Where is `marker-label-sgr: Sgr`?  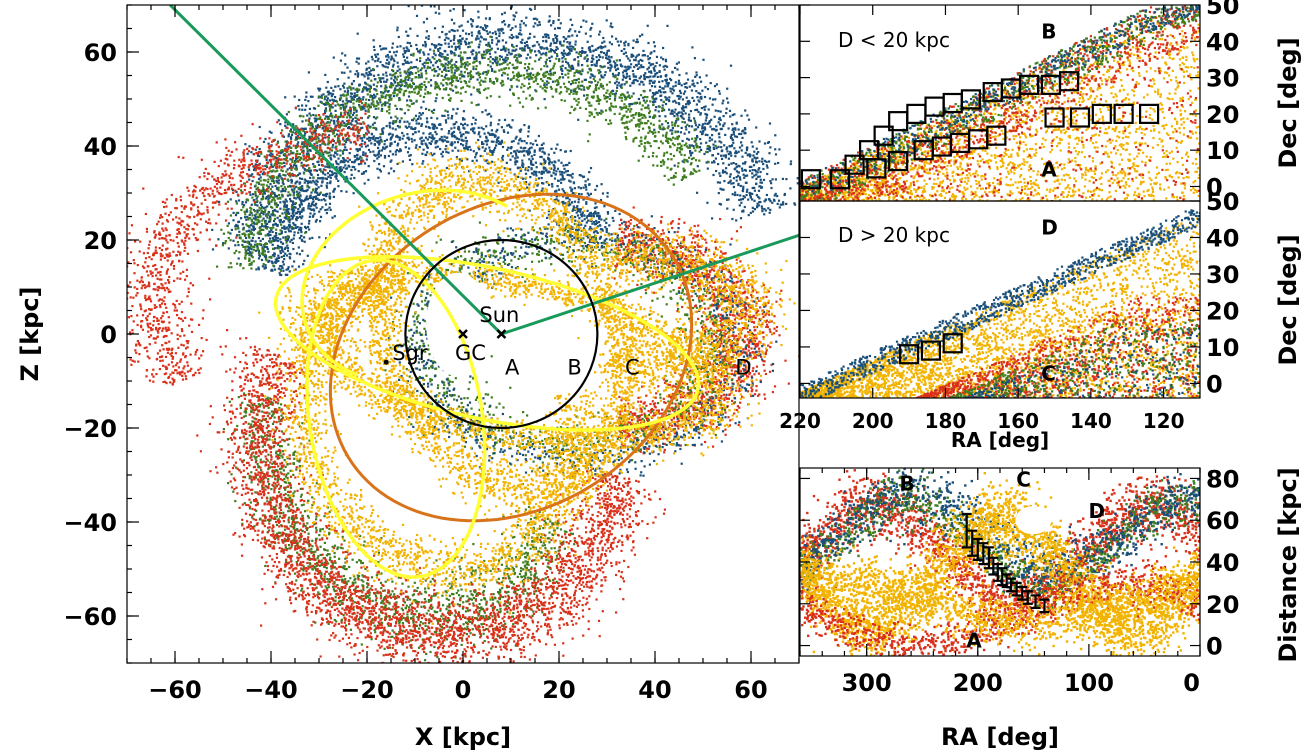
marker-label-sgr: Sgr is located at coordinates (410, 353).